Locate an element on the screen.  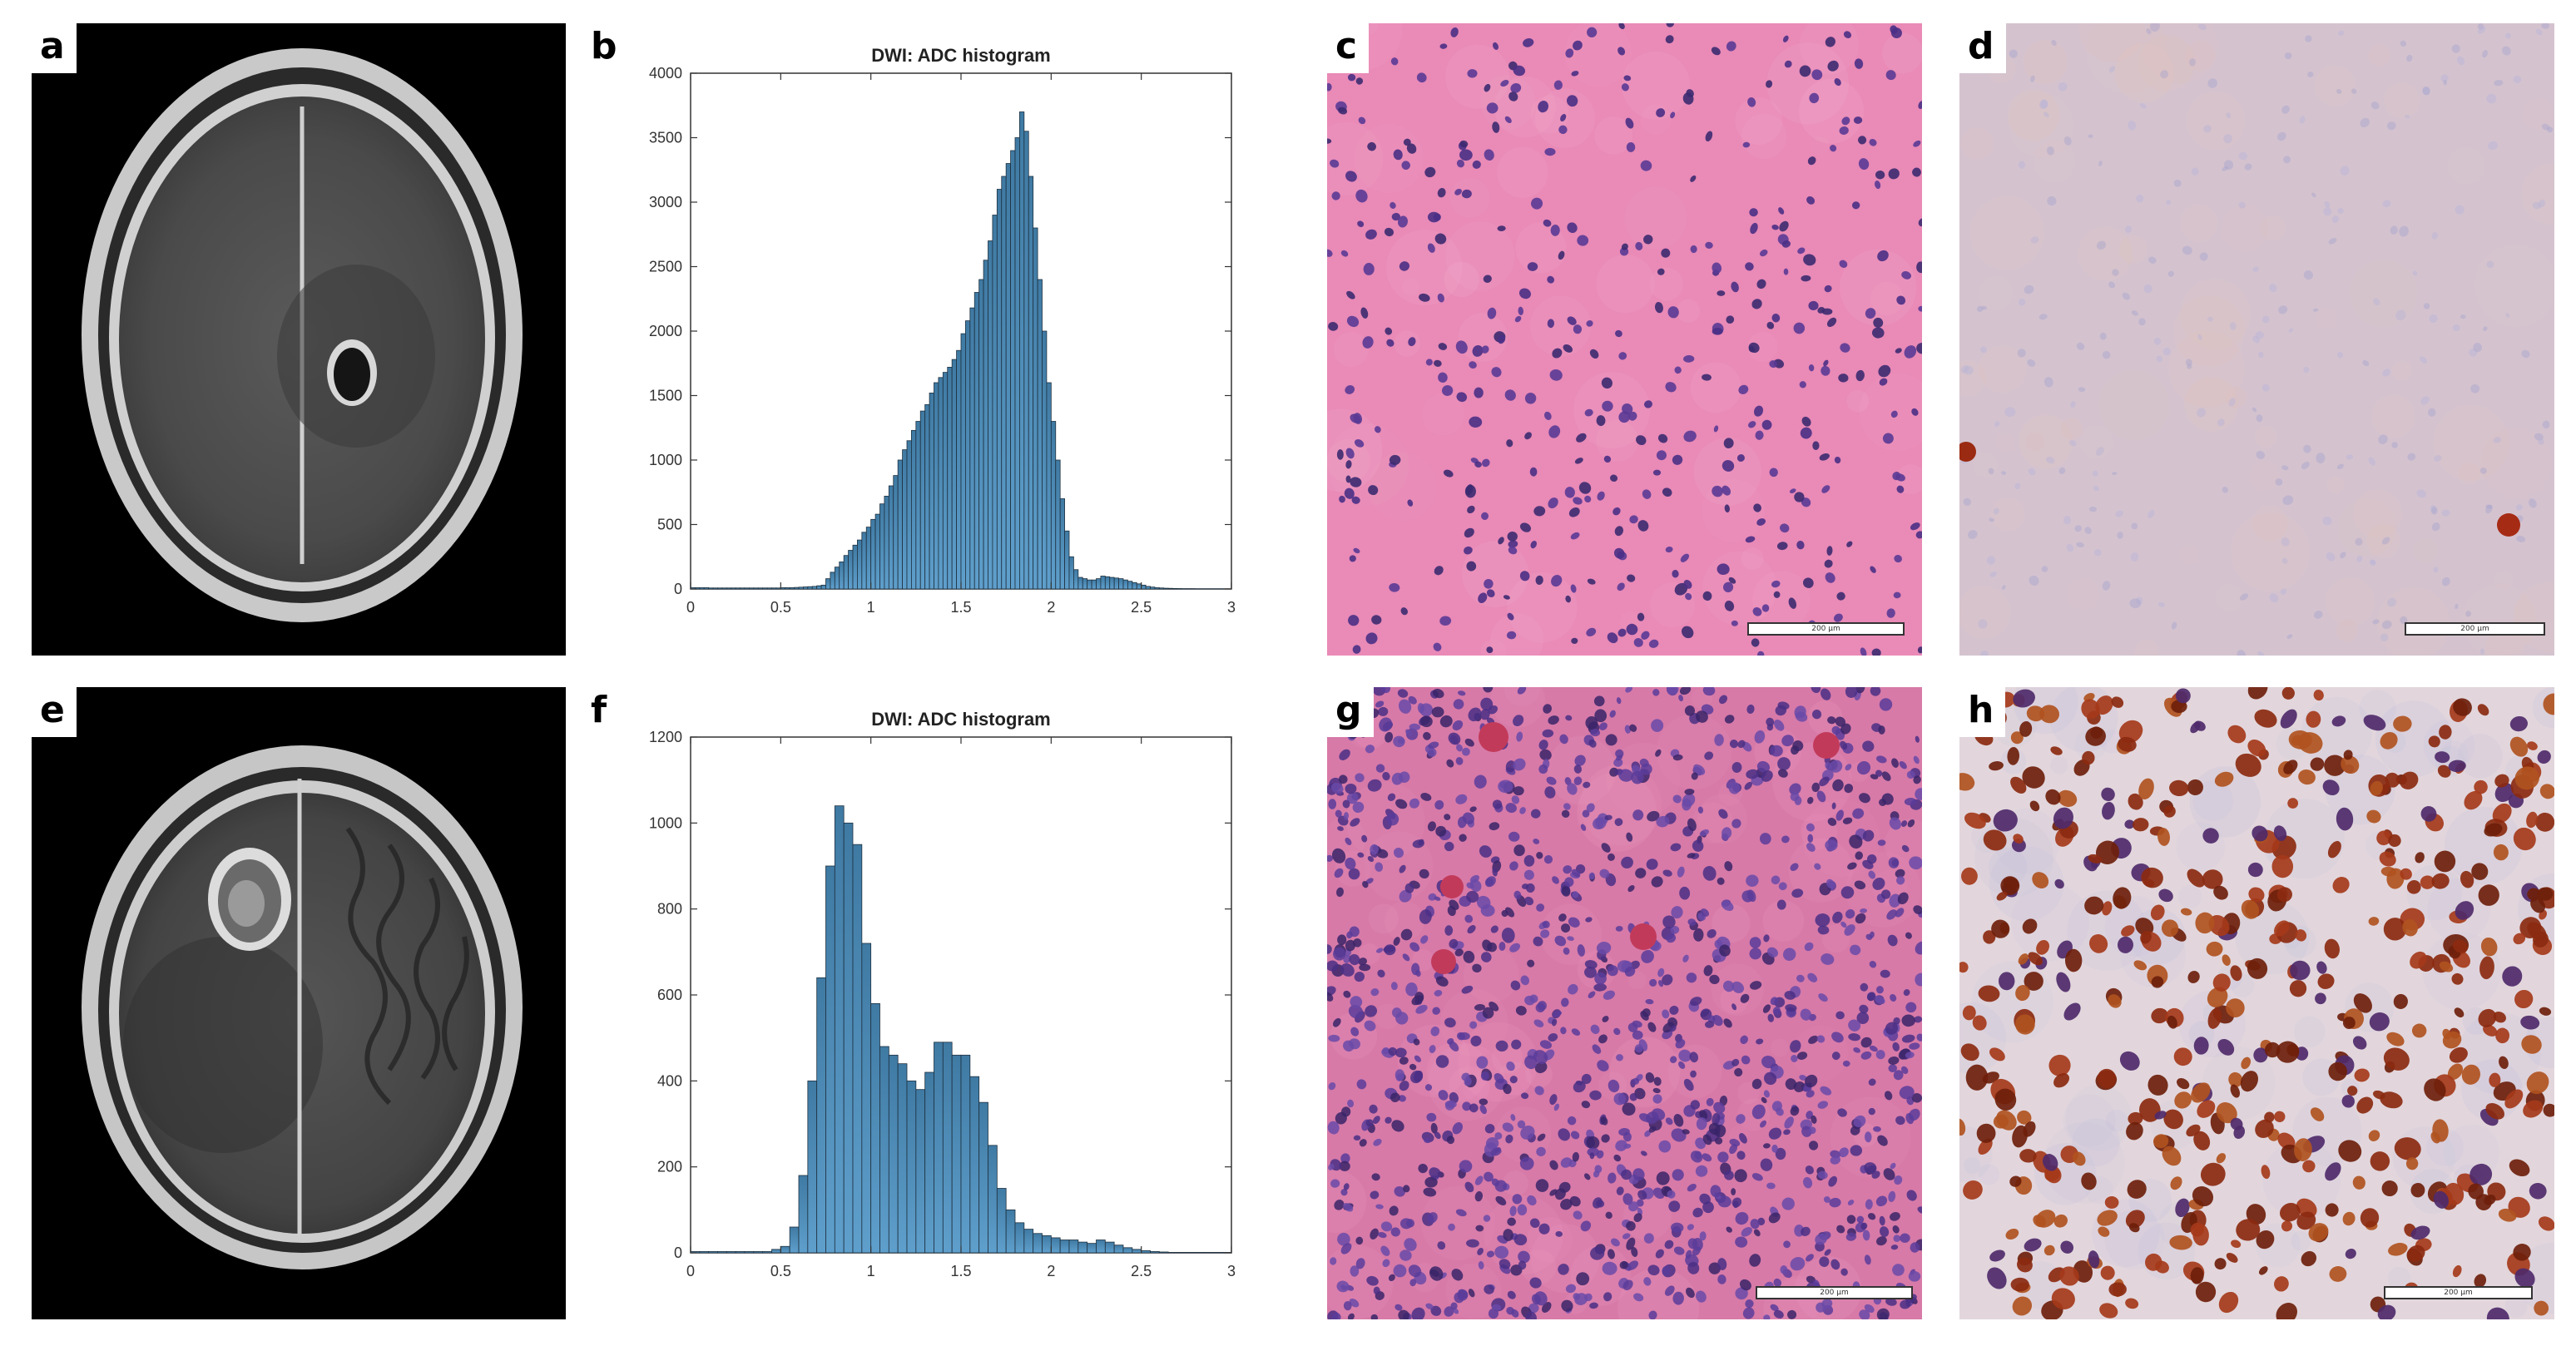
panel-h-ihc-stain: h 200 µm is located at coordinates (2257, 1003).